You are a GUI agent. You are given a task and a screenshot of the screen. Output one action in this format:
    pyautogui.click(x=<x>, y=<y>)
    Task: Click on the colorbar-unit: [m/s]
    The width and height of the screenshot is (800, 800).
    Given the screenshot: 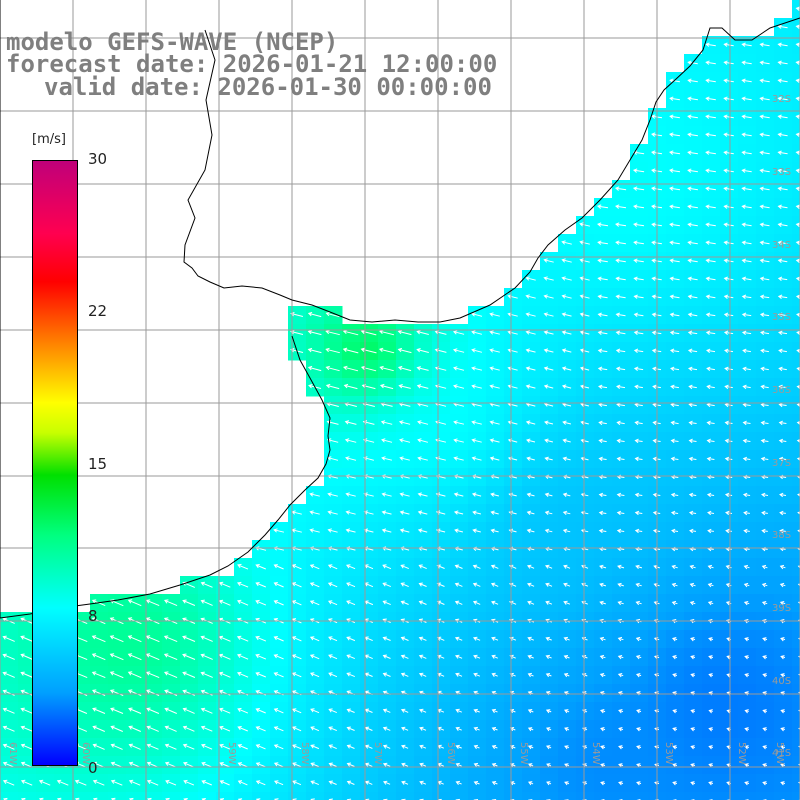 What is the action you would take?
    pyautogui.click(x=49, y=139)
    